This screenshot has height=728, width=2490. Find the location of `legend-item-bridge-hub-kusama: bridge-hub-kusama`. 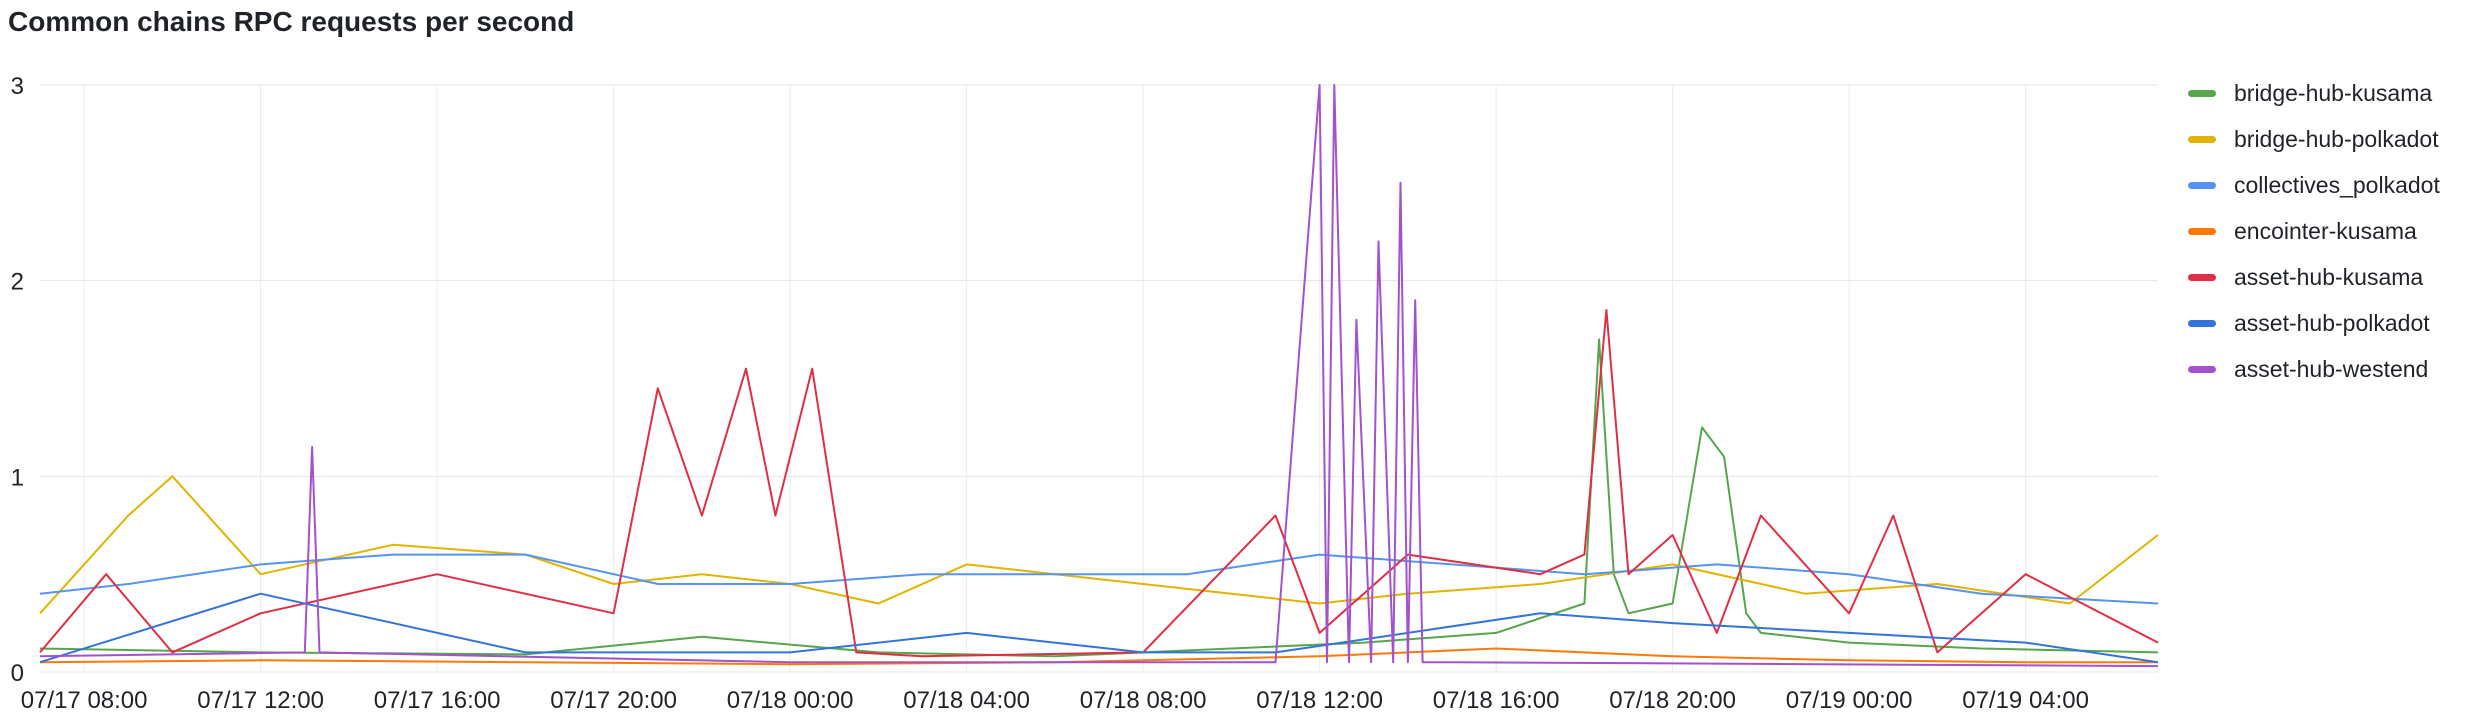

legend-item-bridge-hub-kusama: bridge-hub-kusama is located at coordinates (2314, 93).